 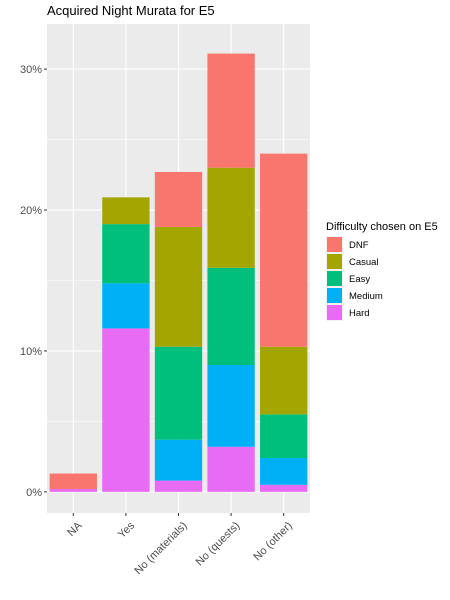 What do you see at coordinates (359, 313) in the screenshot?
I see `legend-label-hard: Hard` at bounding box center [359, 313].